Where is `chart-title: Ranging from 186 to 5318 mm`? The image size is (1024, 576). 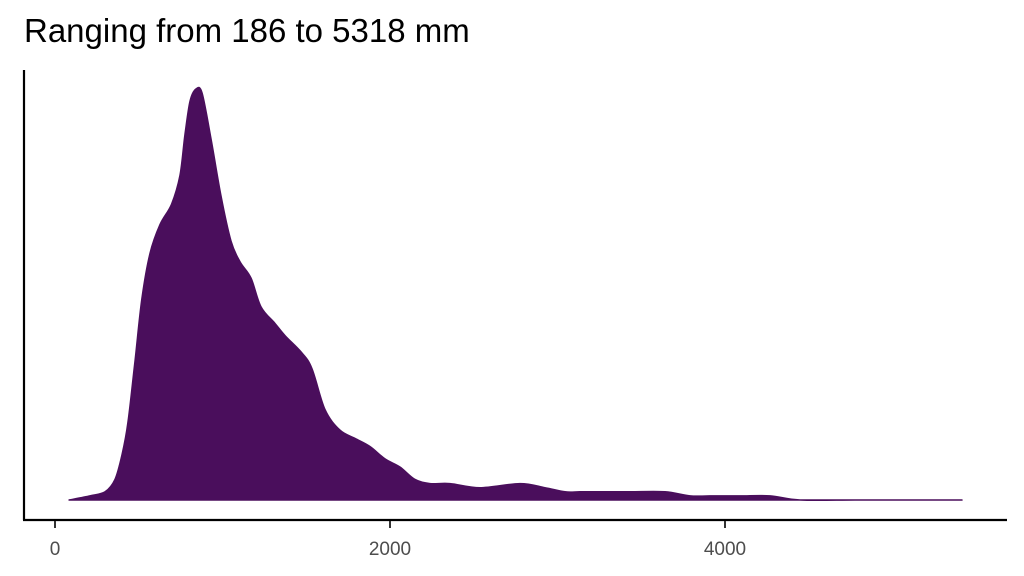 chart-title: Ranging from 186 to 5318 mm is located at coordinates (247, 30).